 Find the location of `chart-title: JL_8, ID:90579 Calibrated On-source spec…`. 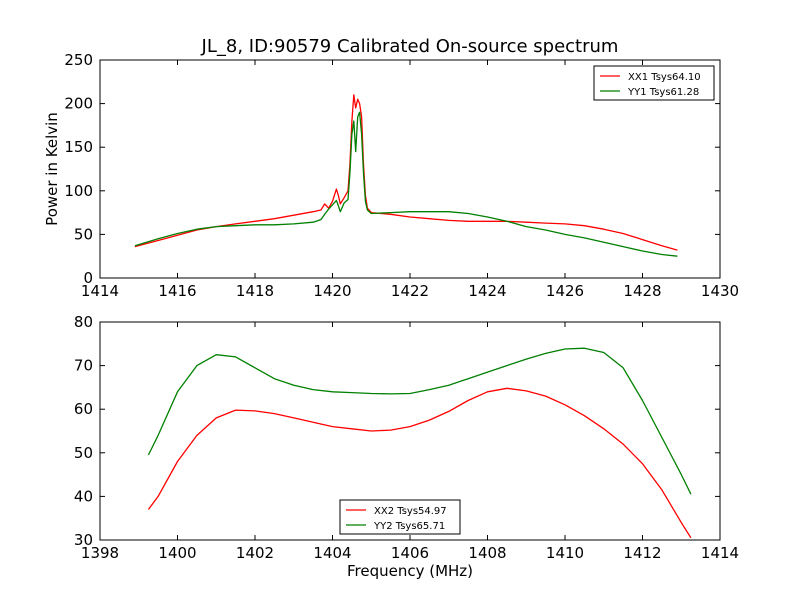

chart-title: JL_8, ID:90579 Calibrated On-source spec… is located at coordinates (410, 46).